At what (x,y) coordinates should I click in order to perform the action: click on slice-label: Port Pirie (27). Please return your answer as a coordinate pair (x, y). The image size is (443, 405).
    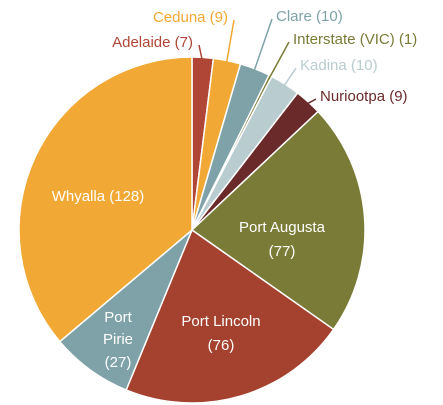
    Looking at the image, I should click on (118, 340).